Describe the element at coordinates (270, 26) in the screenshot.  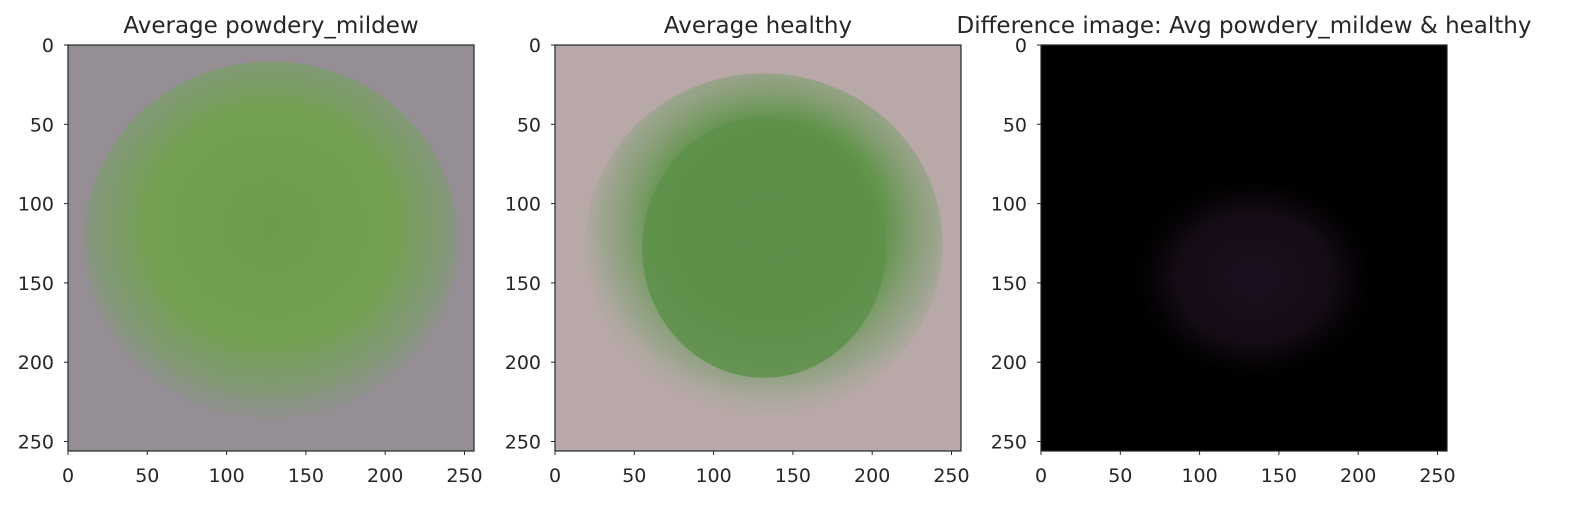
I see `chart-title-powdery-mildew: Average powdery_mildew` at that location.